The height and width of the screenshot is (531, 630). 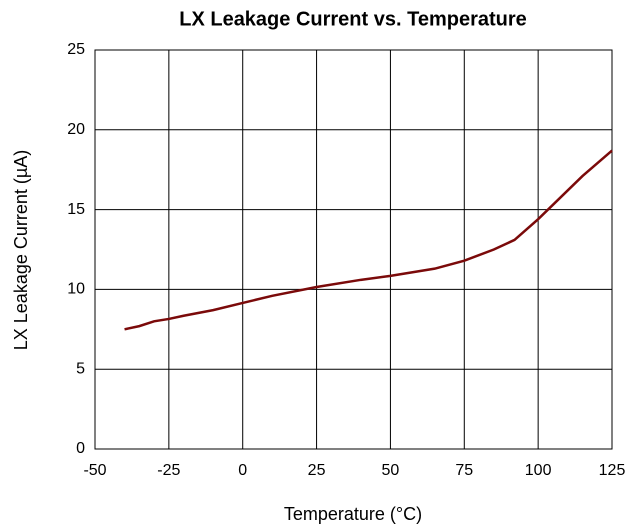 I want to click on x-tick-label: -25, so click(x=168, y=470).